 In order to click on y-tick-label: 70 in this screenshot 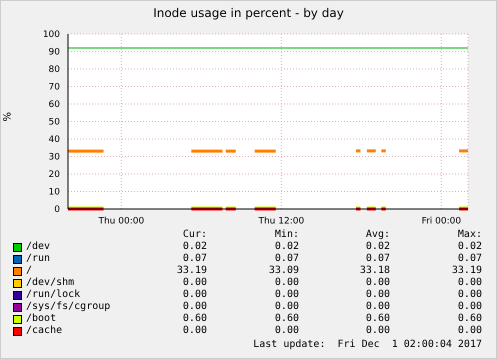, I will do `click(54, 87)`.